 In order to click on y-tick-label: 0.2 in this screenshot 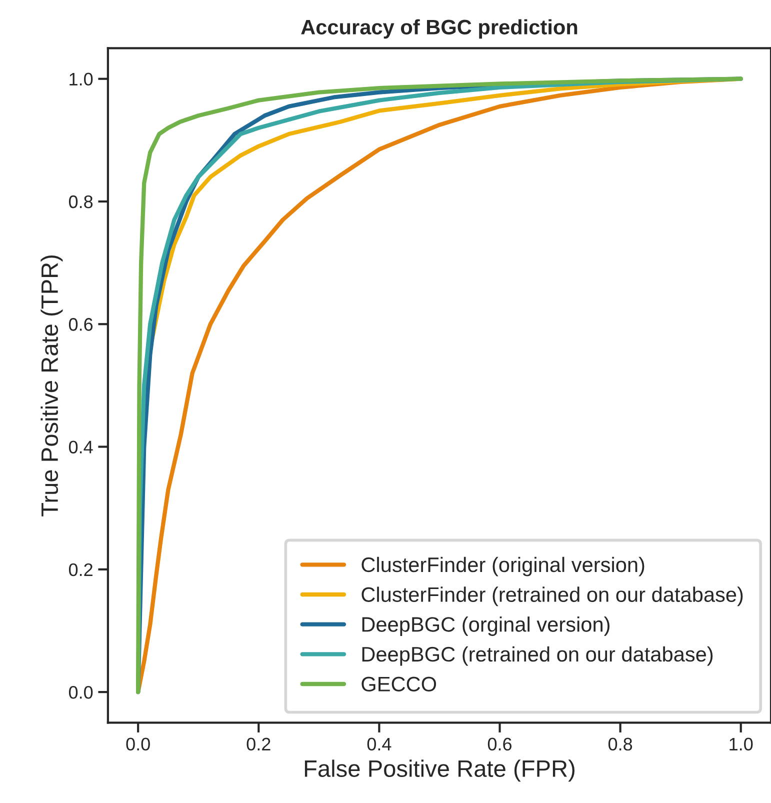, I will do `click(80, 569)`.